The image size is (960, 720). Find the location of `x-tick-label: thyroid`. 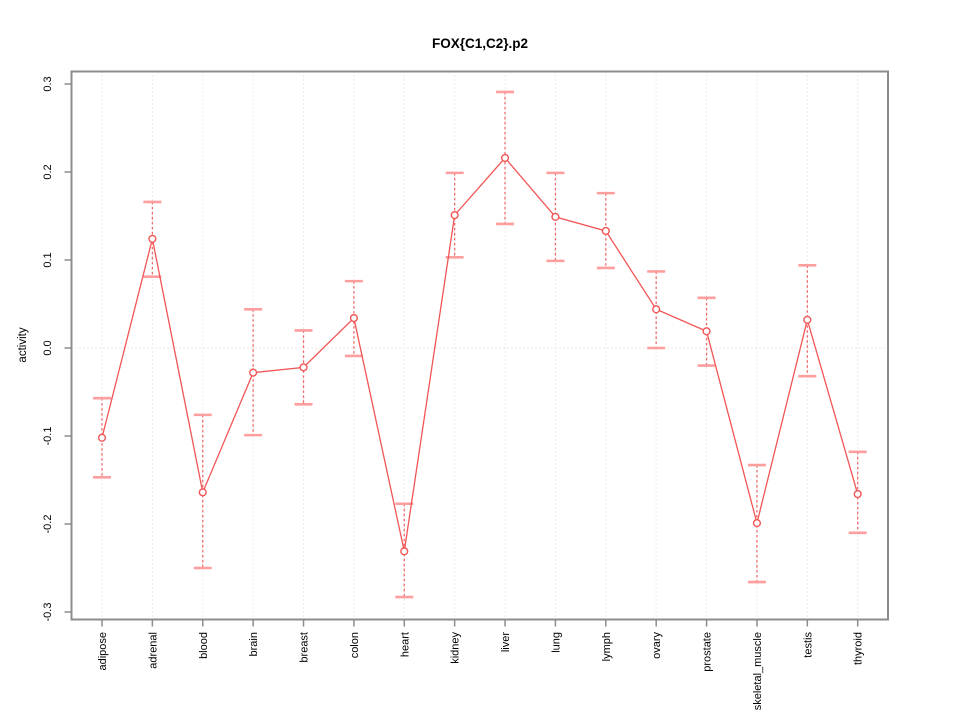

x-tick-label: thyroid is located at coordinates (859, 648).